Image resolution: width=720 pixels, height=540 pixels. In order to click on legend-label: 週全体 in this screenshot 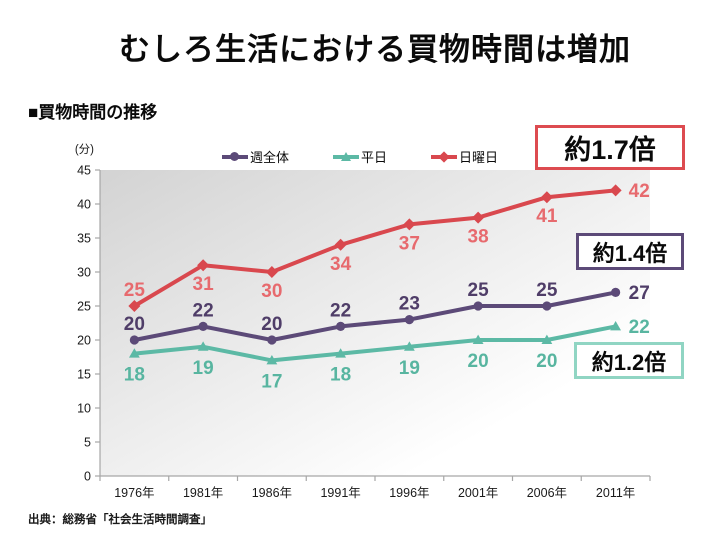, I will do `click(269, 157)`.